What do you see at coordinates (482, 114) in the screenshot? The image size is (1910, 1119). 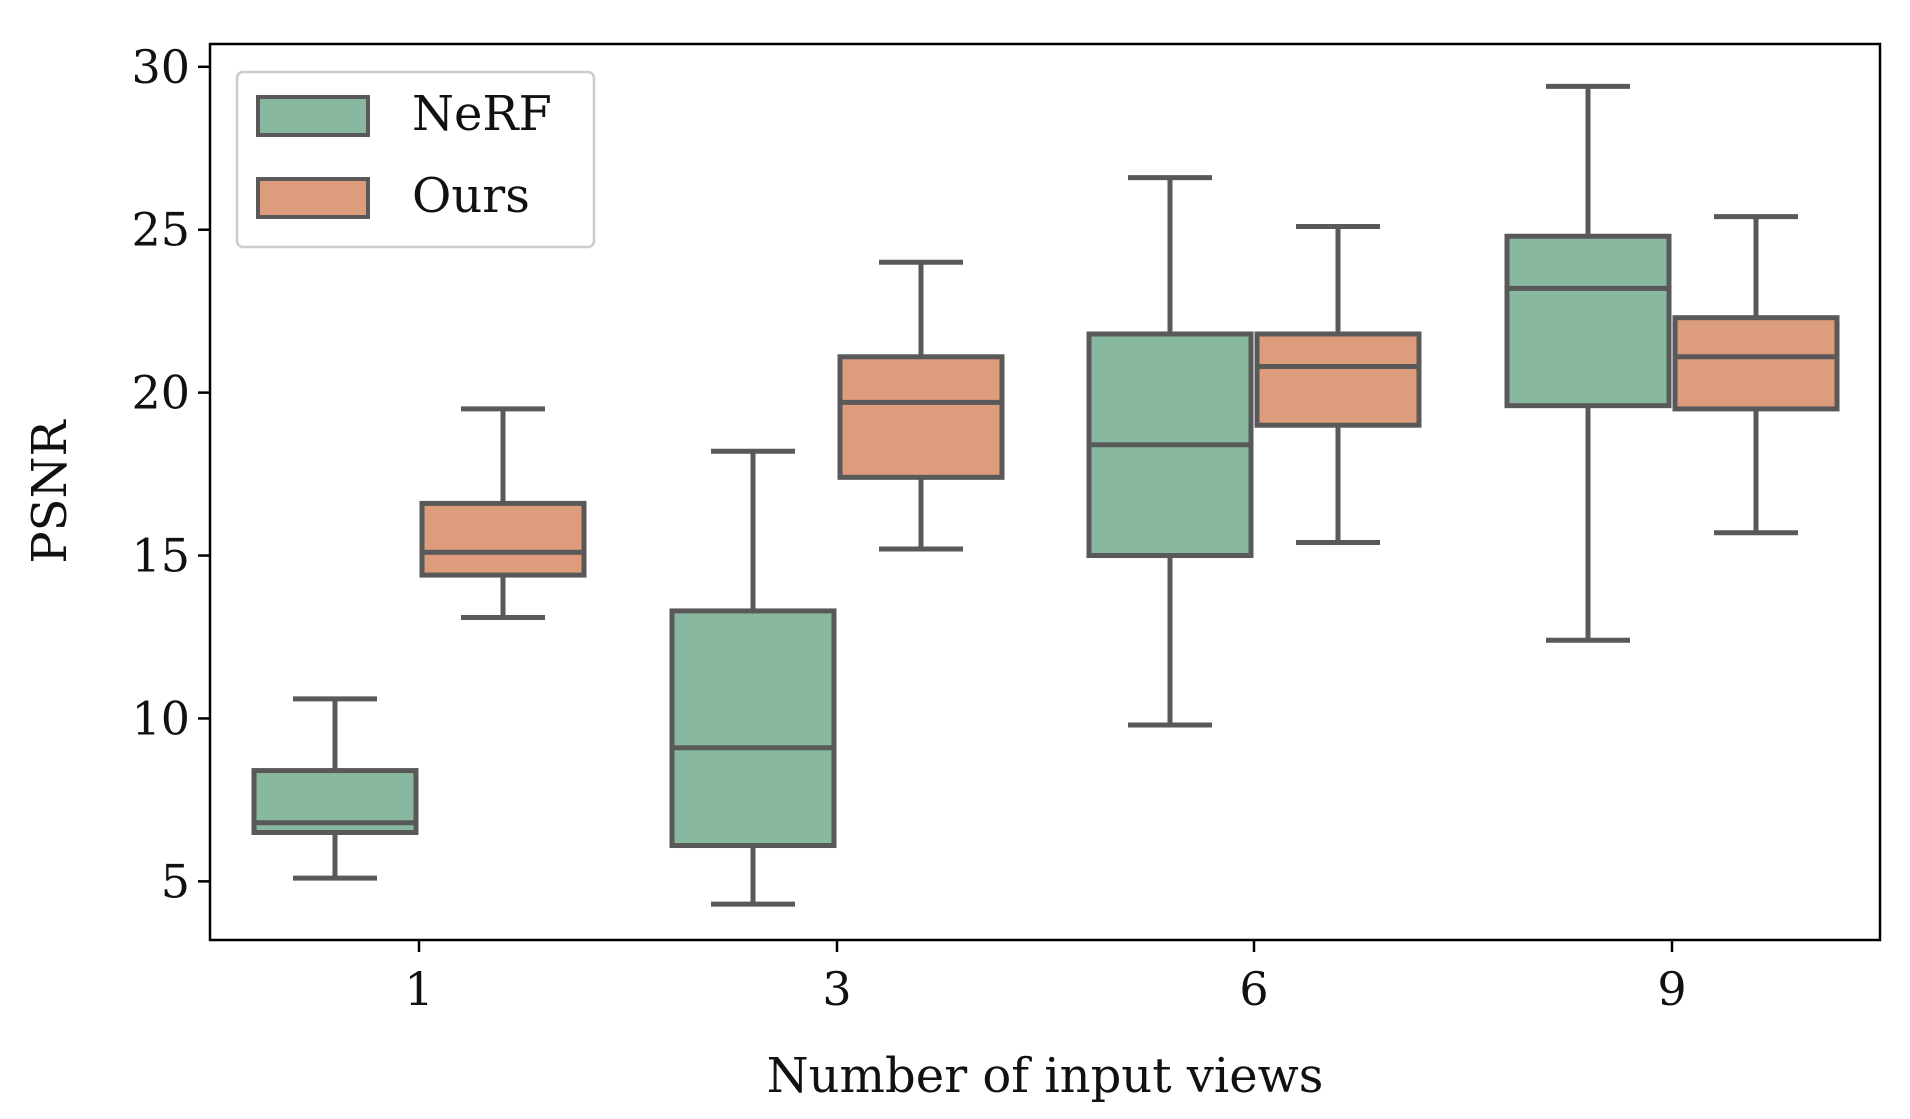 I see `legend-label-nerf: NeRF` at bounding box center [482, 114].